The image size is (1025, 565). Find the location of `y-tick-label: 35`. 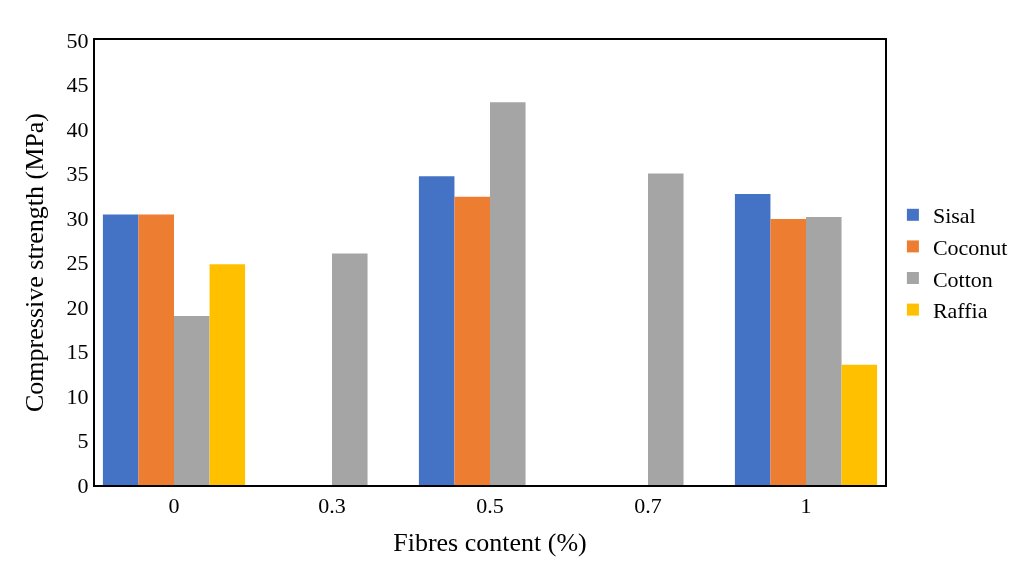

y-tick-label: 35 is located at coordinates (77, 174).